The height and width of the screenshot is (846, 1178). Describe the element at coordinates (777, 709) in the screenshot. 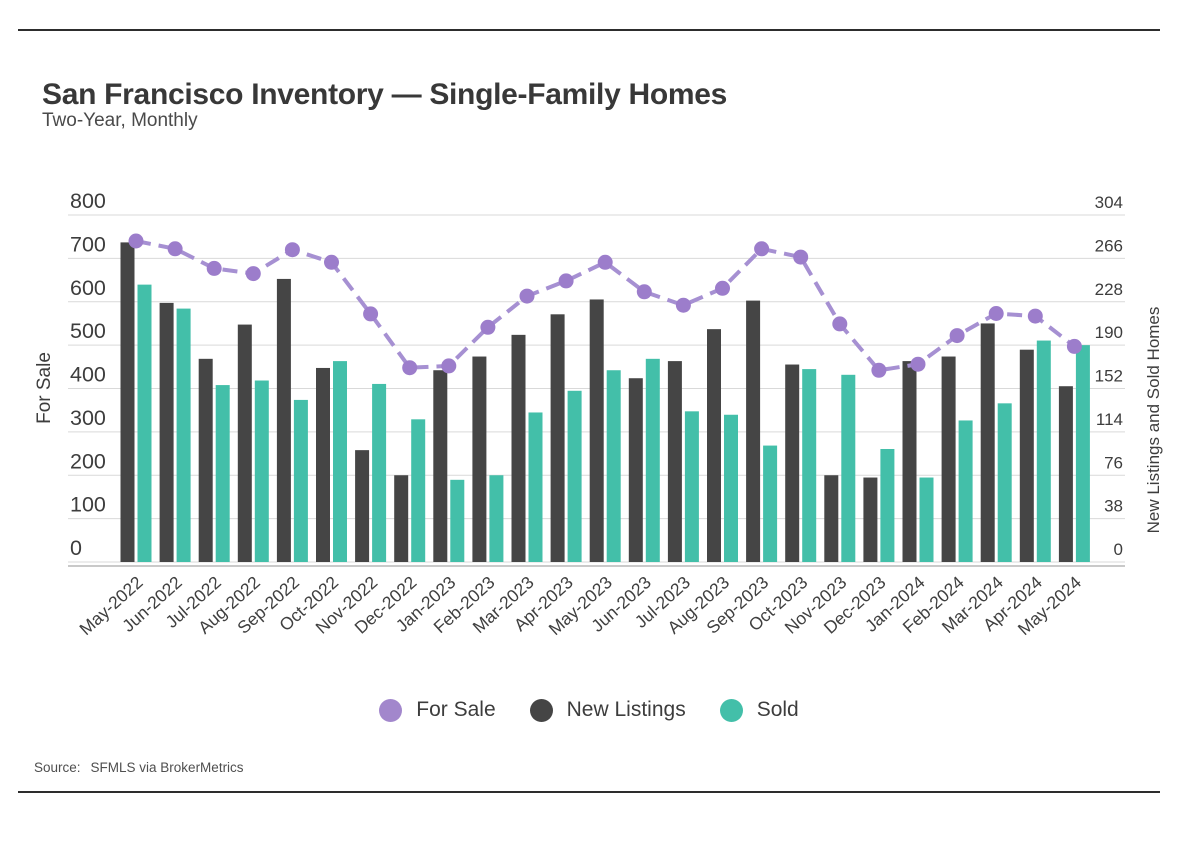

I see `legend-label: Sold` at that location.